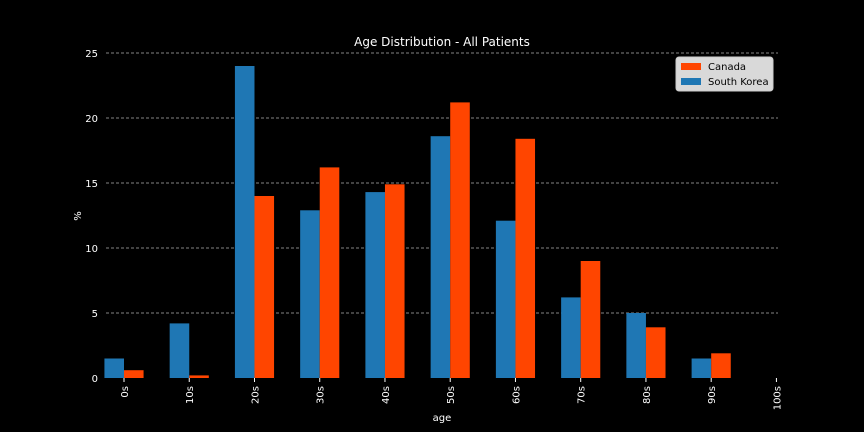 The height and width of the screenshot is (432, 864). What do you see at coordinates (724, 74) in the screenshot?
I see `legend: Canada South Korea` at bounding box center [724, 74].